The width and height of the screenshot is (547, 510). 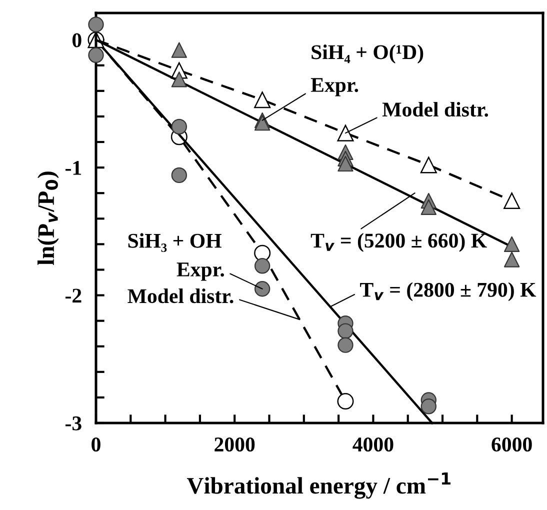 What do you see at coordinates (373, 444) in the screenshot?
I see `x-tick-label: 4000` at bounding box center [373, 444].